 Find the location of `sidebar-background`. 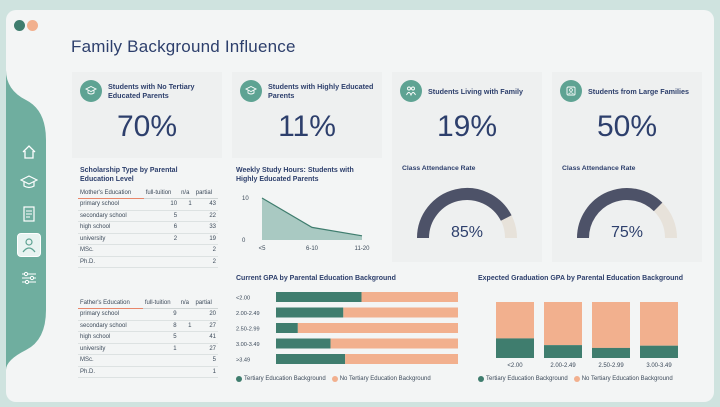

sidebar-background is located at coordinates (26, 220).